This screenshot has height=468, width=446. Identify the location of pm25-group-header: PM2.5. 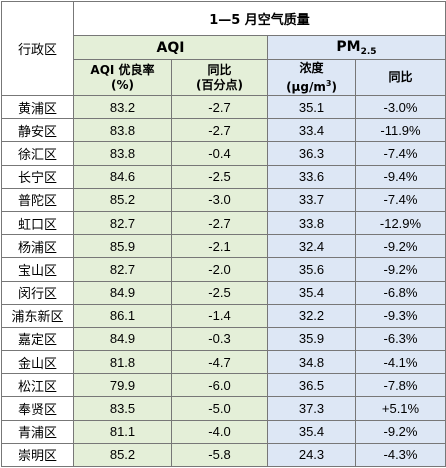
(356, 47).